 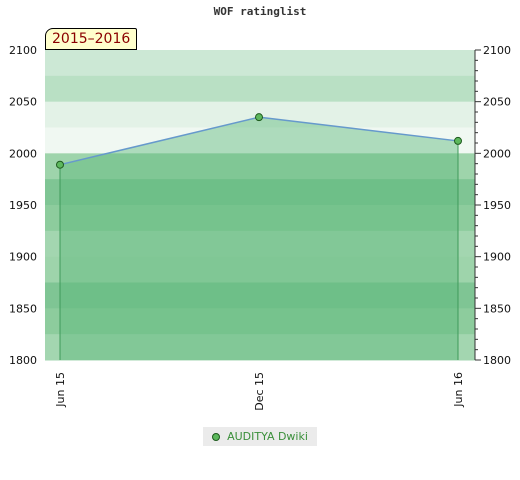 What do you see at coordinates (458, 390) in the screenshot?
I see `x-tick-label: Jun 16` at bounding box center [458, 390].